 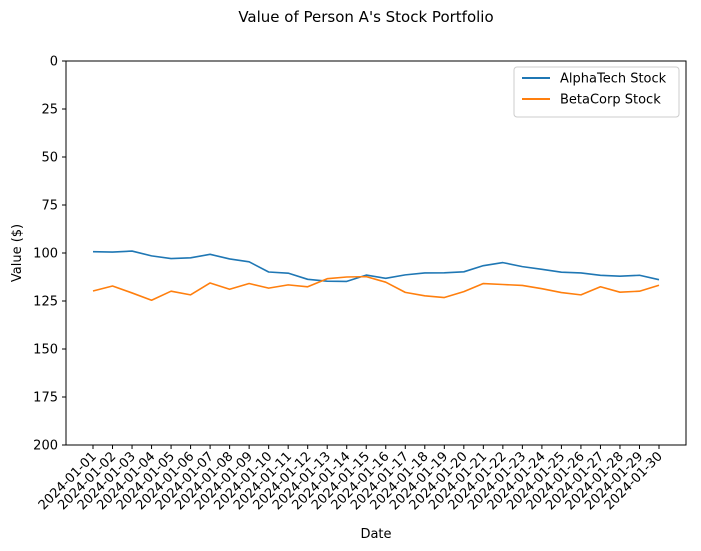 I want to click on x-axis-label: Date, so click(x=375, y=534).